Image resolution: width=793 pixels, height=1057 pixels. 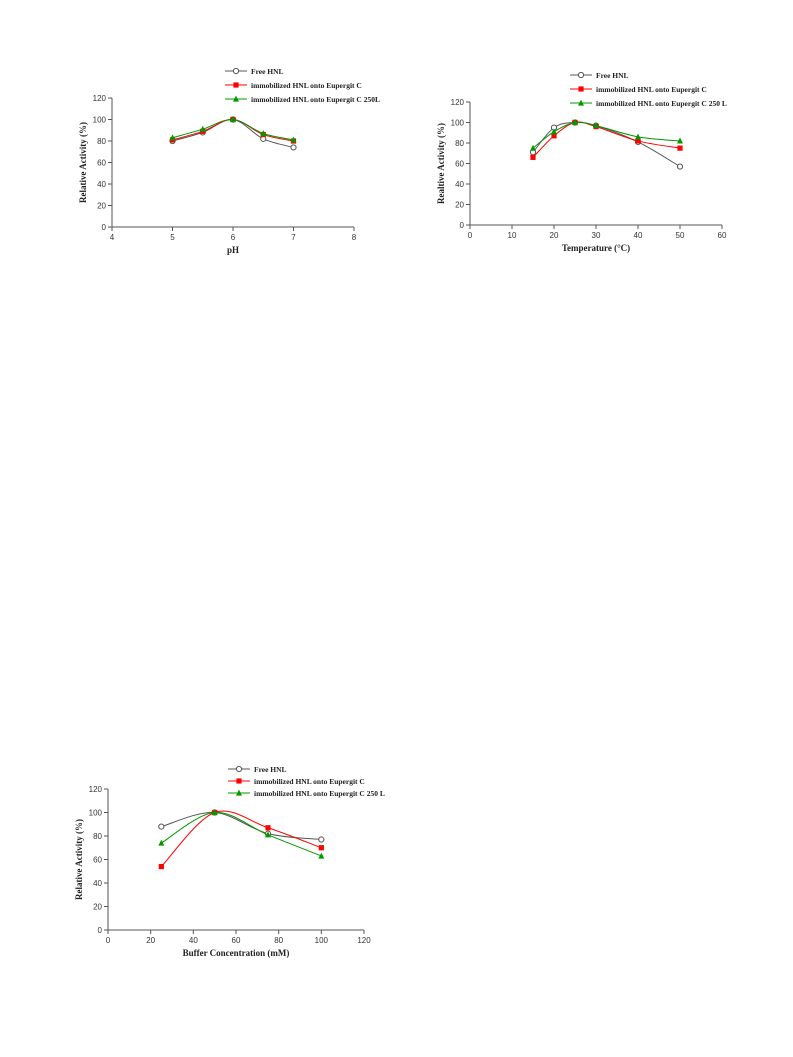 I want to click on x-tick-label: 30, so click(x=596, y=235).